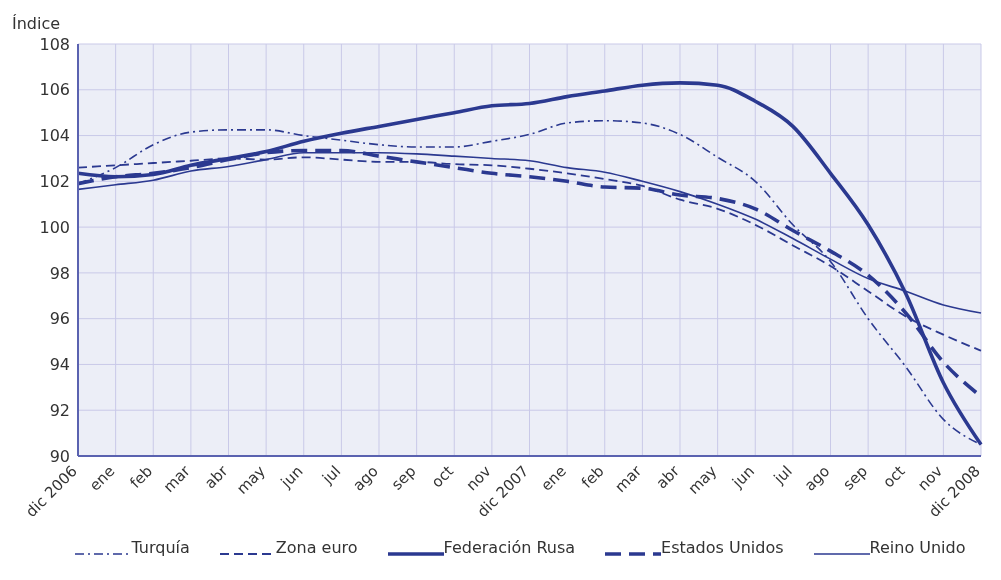  What do you see at coordinates (59, 456) in the screenshot?
I see `y-tick-label: 90` at bounding box center [59, 456].